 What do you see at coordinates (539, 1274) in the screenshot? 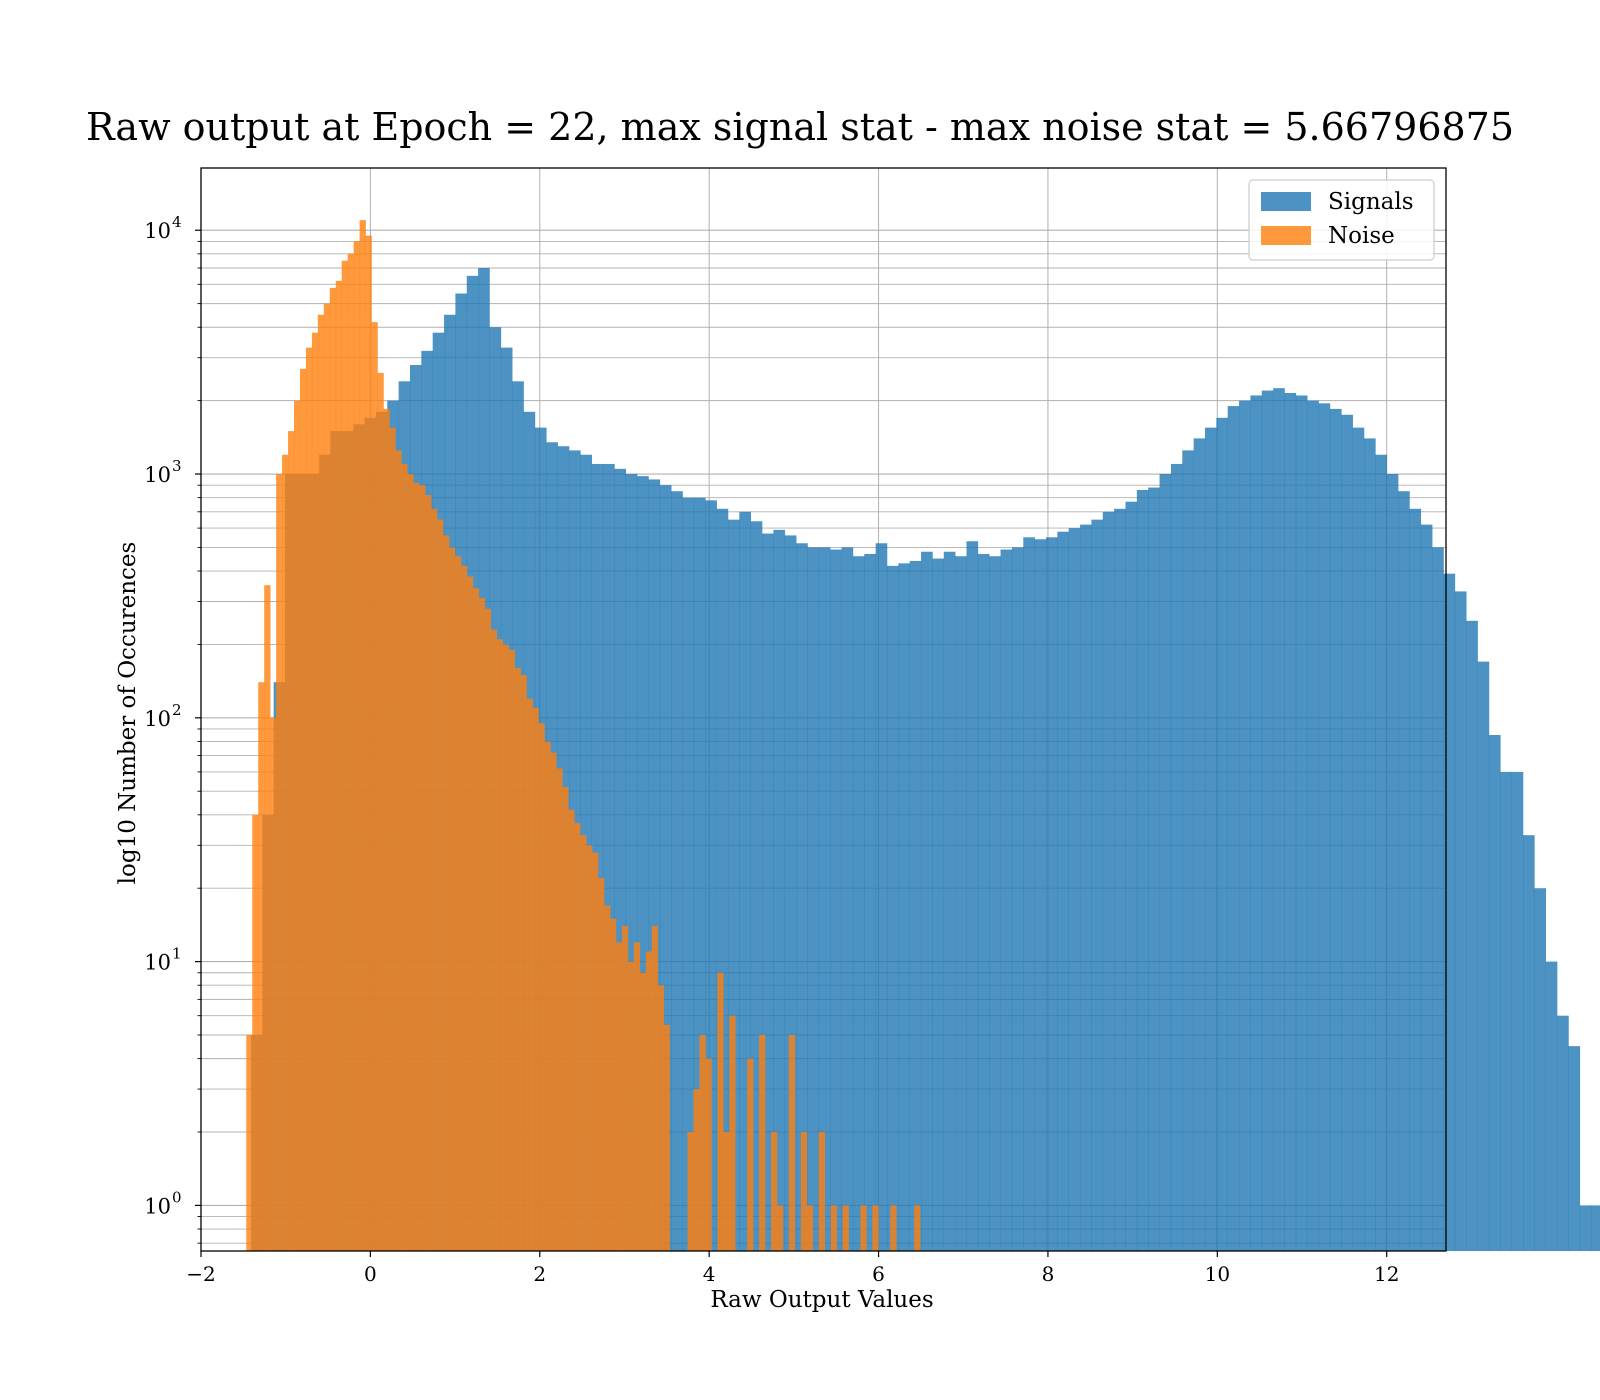
I see `x-tick-label: 2` at bounding box center [539, 1274].